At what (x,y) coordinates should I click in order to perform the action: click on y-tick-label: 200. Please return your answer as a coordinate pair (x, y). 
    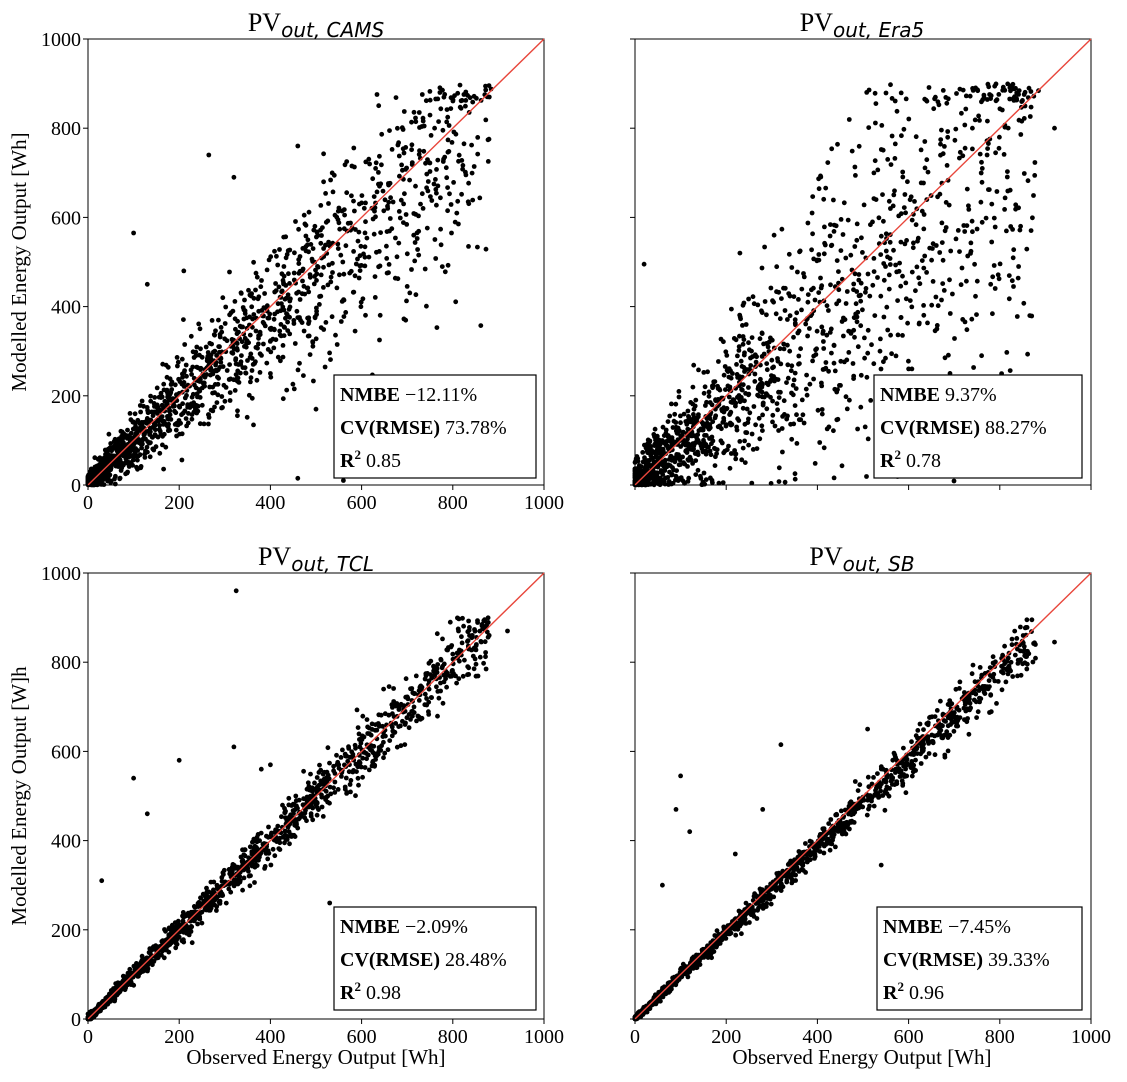
    Looking at the image, I should click on (66, 397).